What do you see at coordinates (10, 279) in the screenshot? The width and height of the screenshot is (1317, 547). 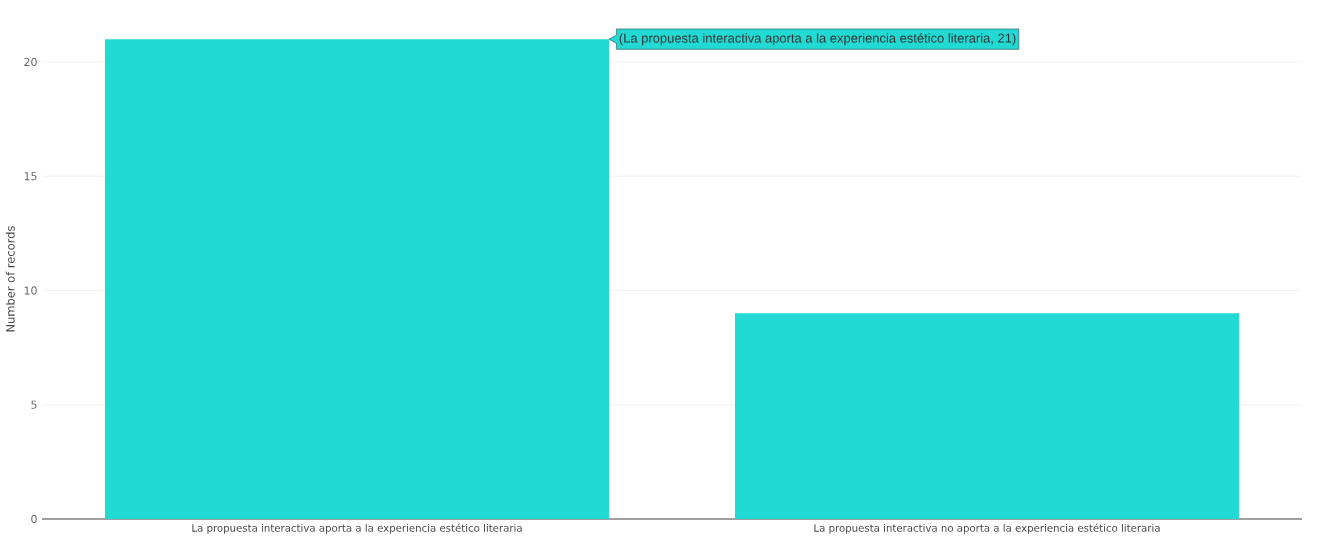 I see `y-axis-title: Number of records` at bounding box center [10, 279].